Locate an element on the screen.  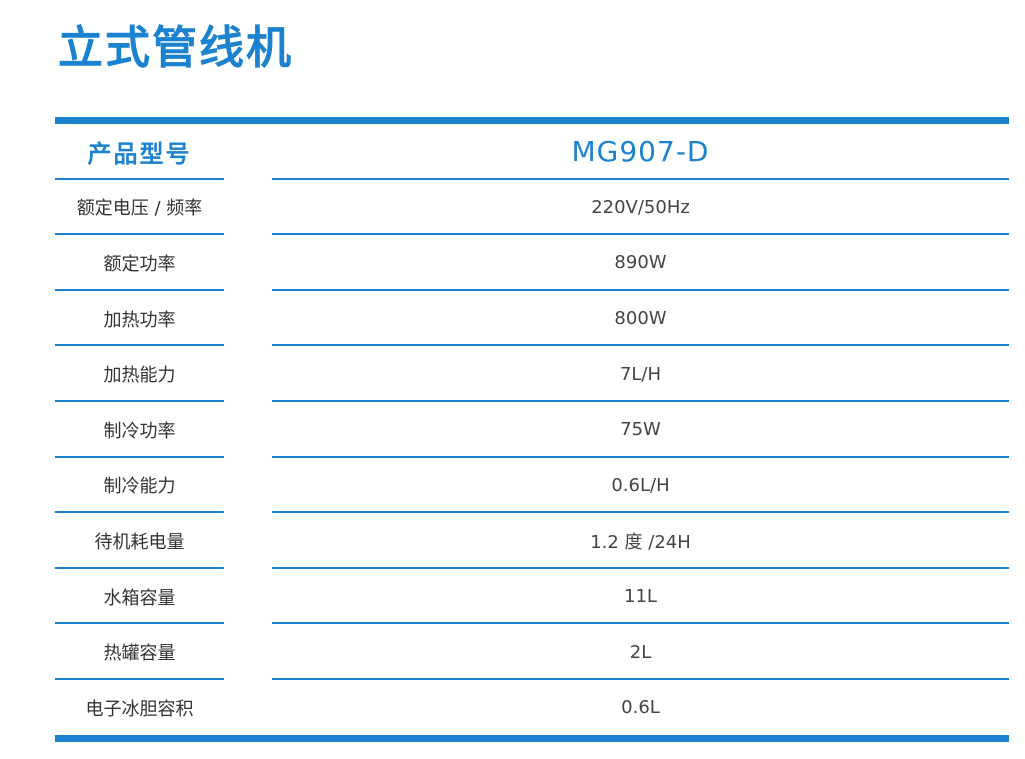
spec-value: 0.6L/H is located at coordinates (640, 485).